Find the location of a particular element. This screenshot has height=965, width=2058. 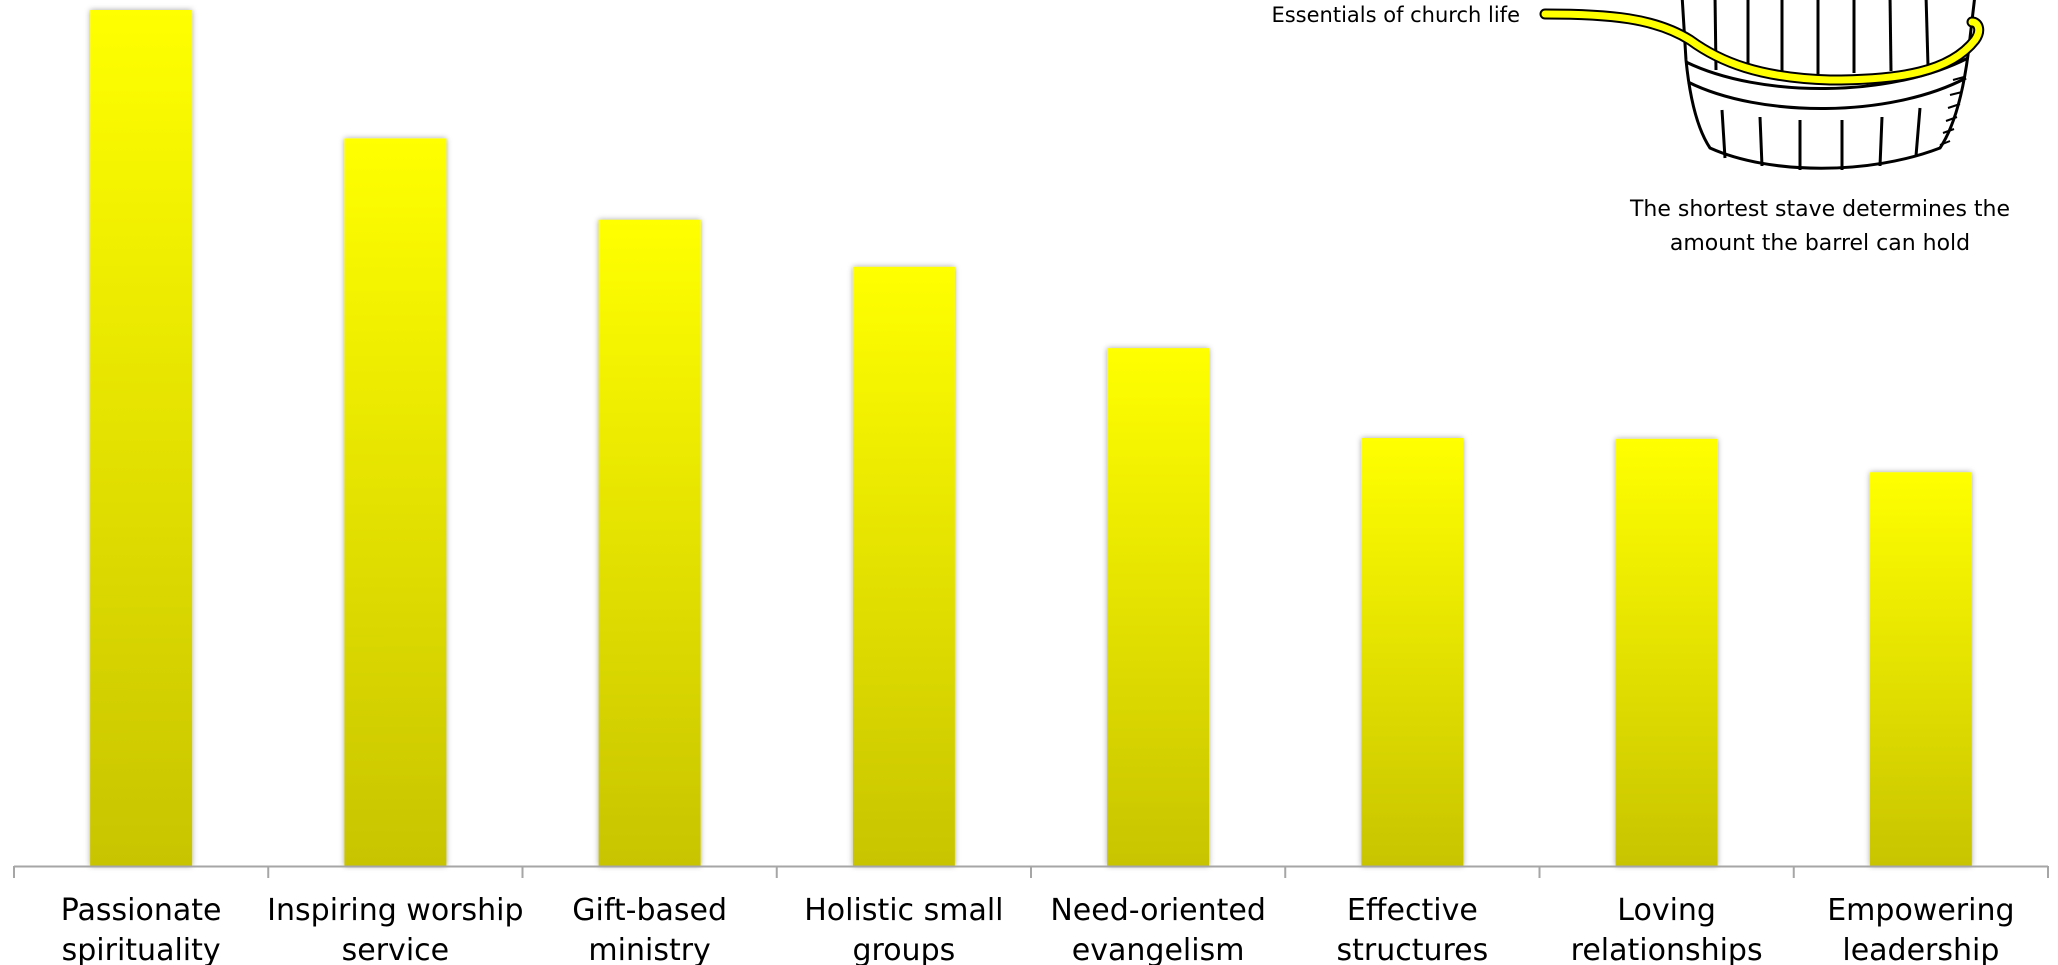

barrel-label: Essentials of church life is located at coordinates (1395, 15).